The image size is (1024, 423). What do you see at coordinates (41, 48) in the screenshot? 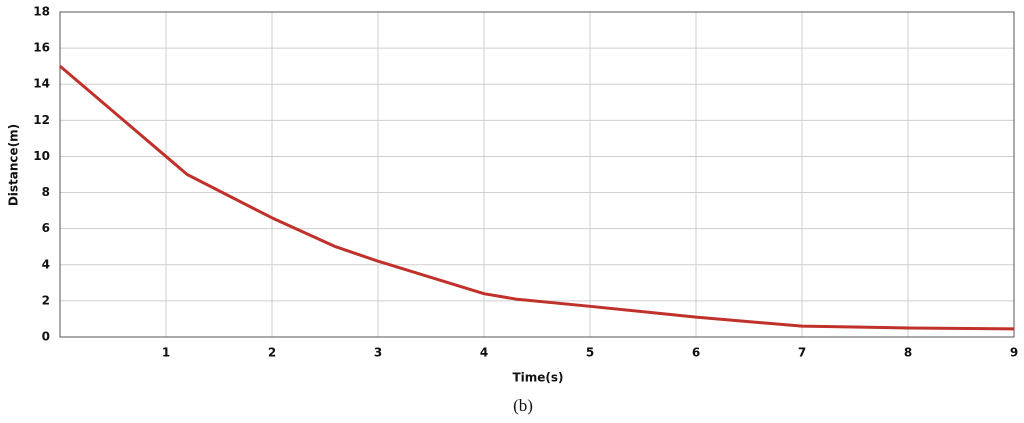
I see `y-tick-label: 16` at bounding box center [41, 48].